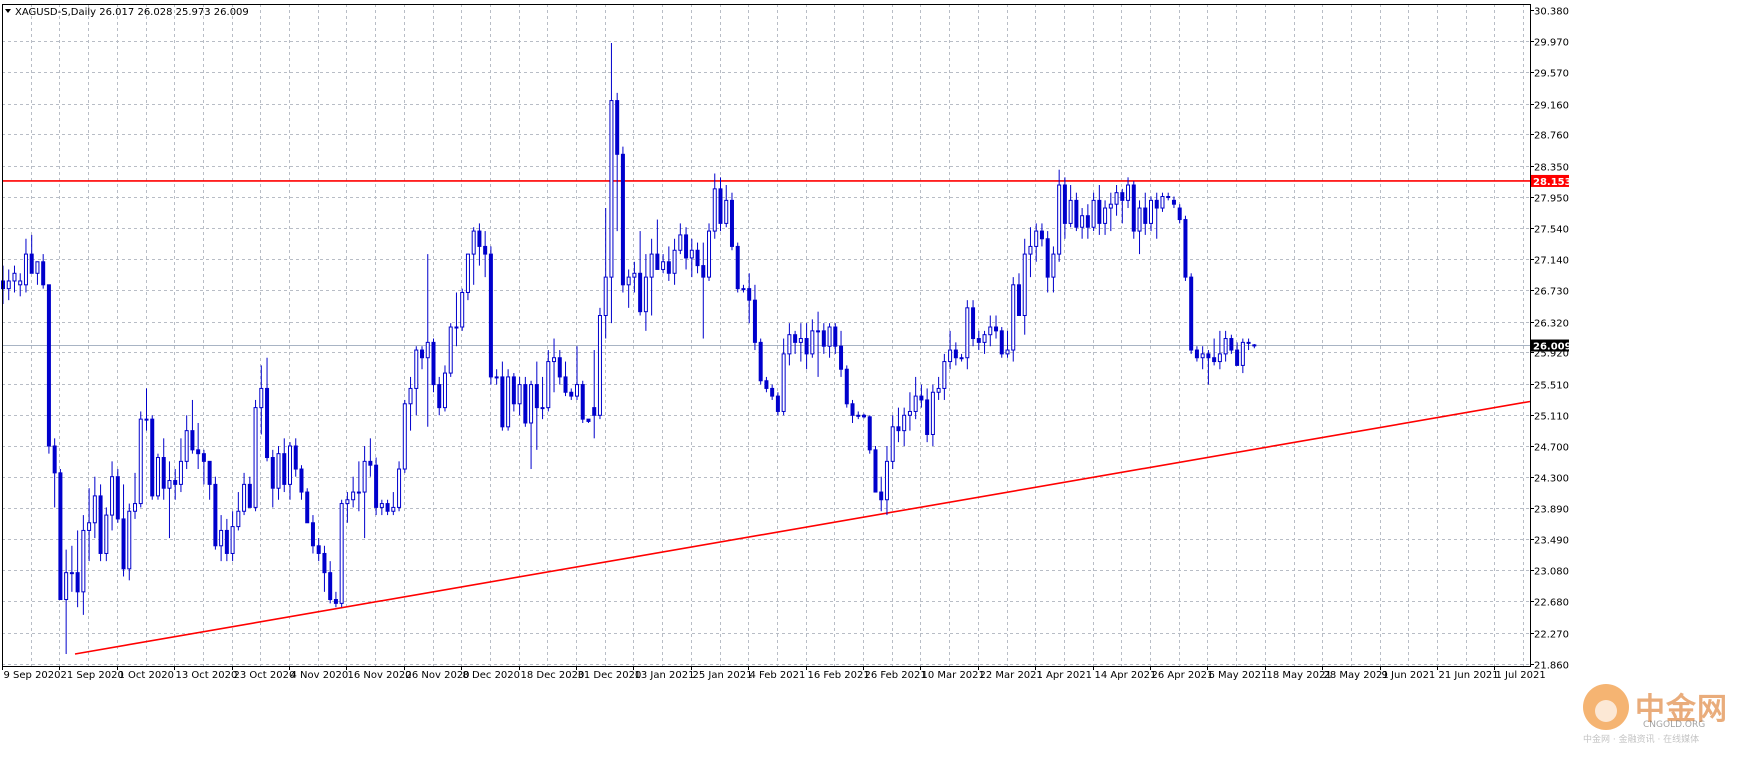  Describe the element at coordinates (1126, 675) in the screenshot. I see `date-tick-label: 14 Apr 2021` at that location.